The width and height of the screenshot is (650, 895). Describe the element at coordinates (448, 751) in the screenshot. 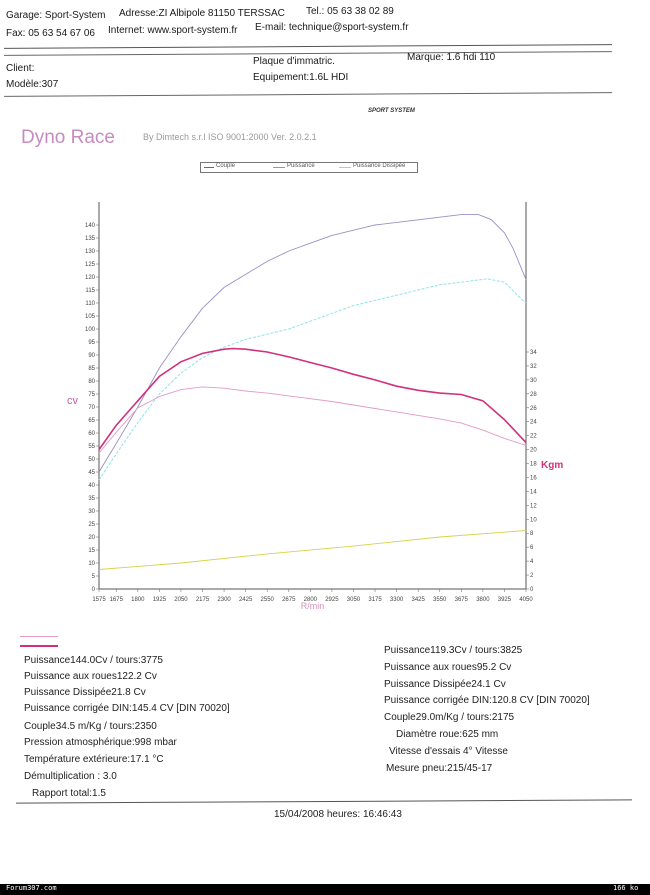

I see `result-right-vitesse: Vitesse d'essais 4° Vitesse` at that location.